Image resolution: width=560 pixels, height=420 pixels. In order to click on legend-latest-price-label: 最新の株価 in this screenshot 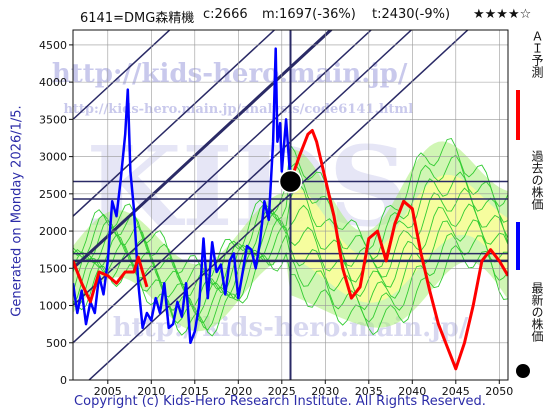, I will do `click(537, 312)`.